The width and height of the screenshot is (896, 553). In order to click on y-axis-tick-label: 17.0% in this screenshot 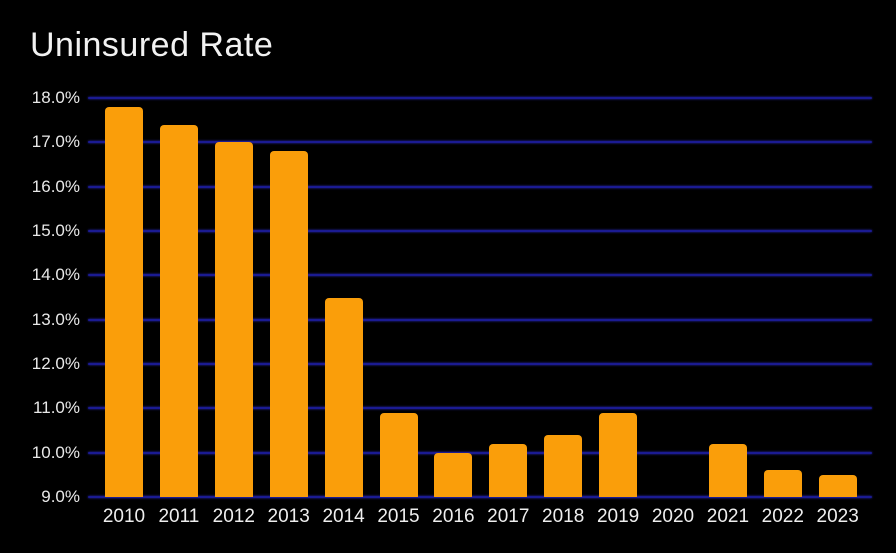, I will do `click(55, 142)`.